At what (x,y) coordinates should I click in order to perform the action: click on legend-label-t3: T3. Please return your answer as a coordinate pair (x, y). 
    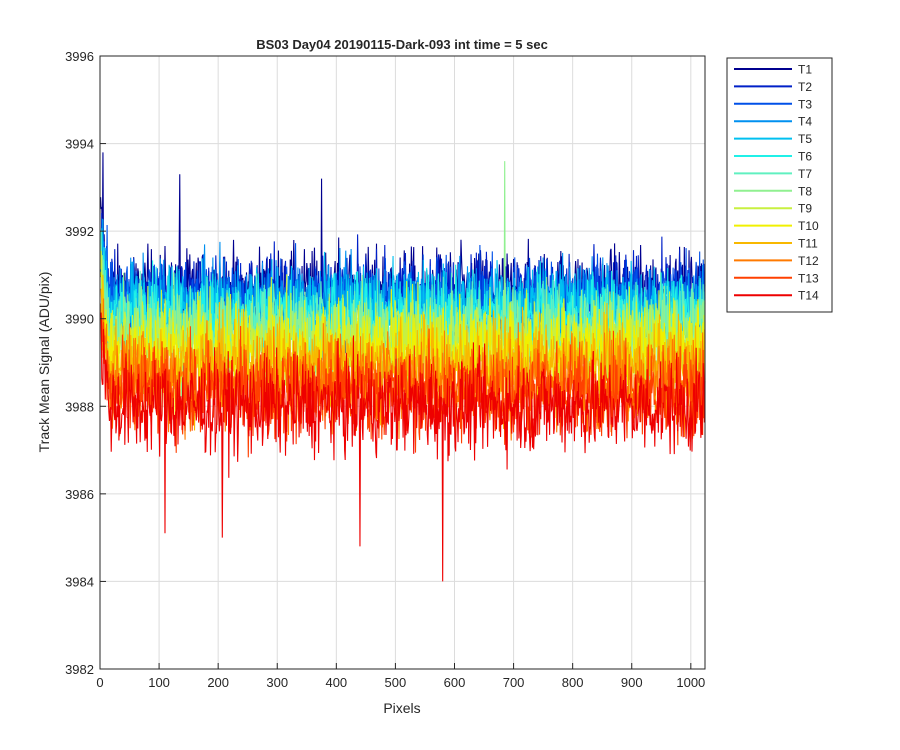
    Looking at the image, I should click on (805, 104).